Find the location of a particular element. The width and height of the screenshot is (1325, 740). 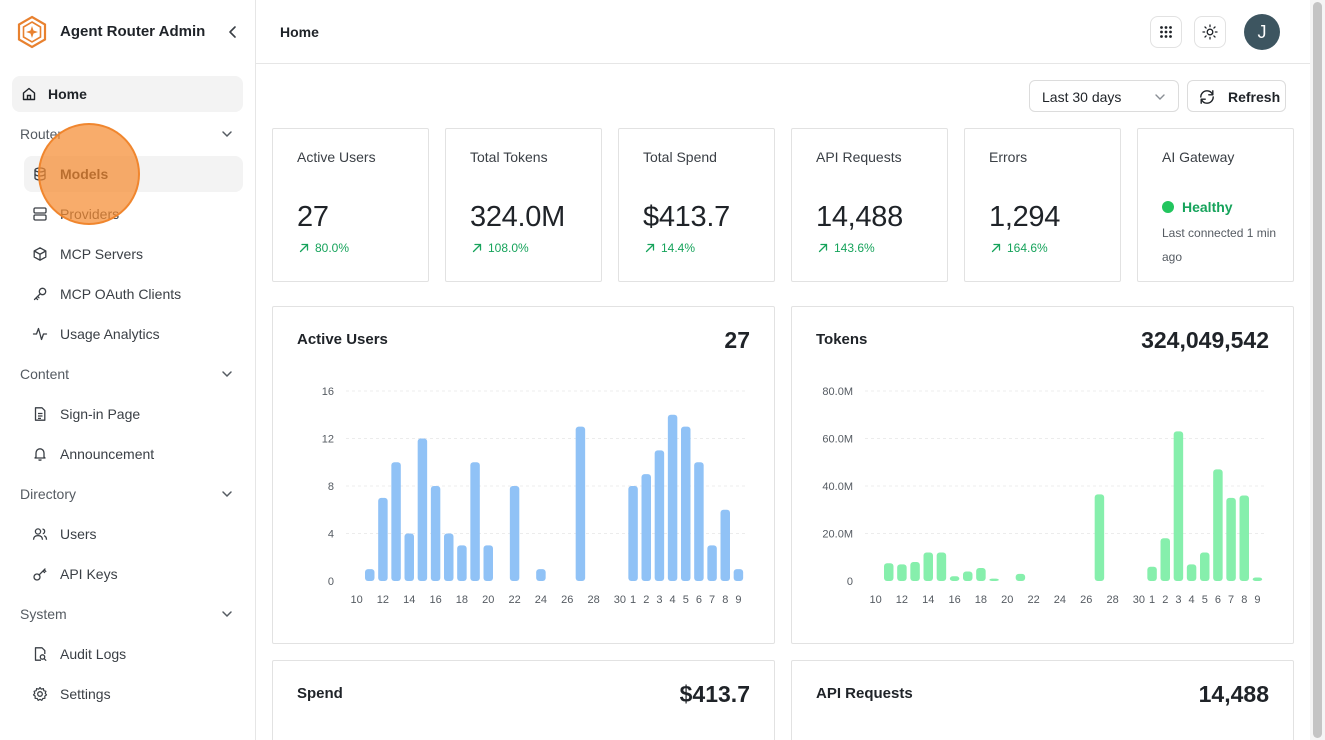

stat-delta: 164.6% is located at coordinates (1019, 248).